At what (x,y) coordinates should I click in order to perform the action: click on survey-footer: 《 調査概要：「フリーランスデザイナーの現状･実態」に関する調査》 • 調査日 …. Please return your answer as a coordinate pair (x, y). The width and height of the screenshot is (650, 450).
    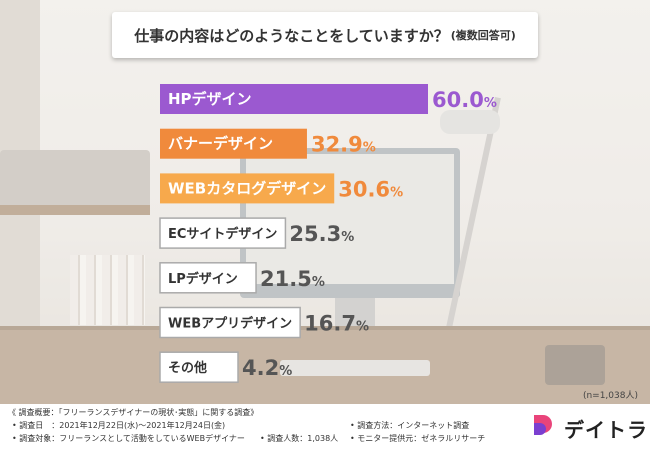
    Looking at the image, I should click on (325, 427).